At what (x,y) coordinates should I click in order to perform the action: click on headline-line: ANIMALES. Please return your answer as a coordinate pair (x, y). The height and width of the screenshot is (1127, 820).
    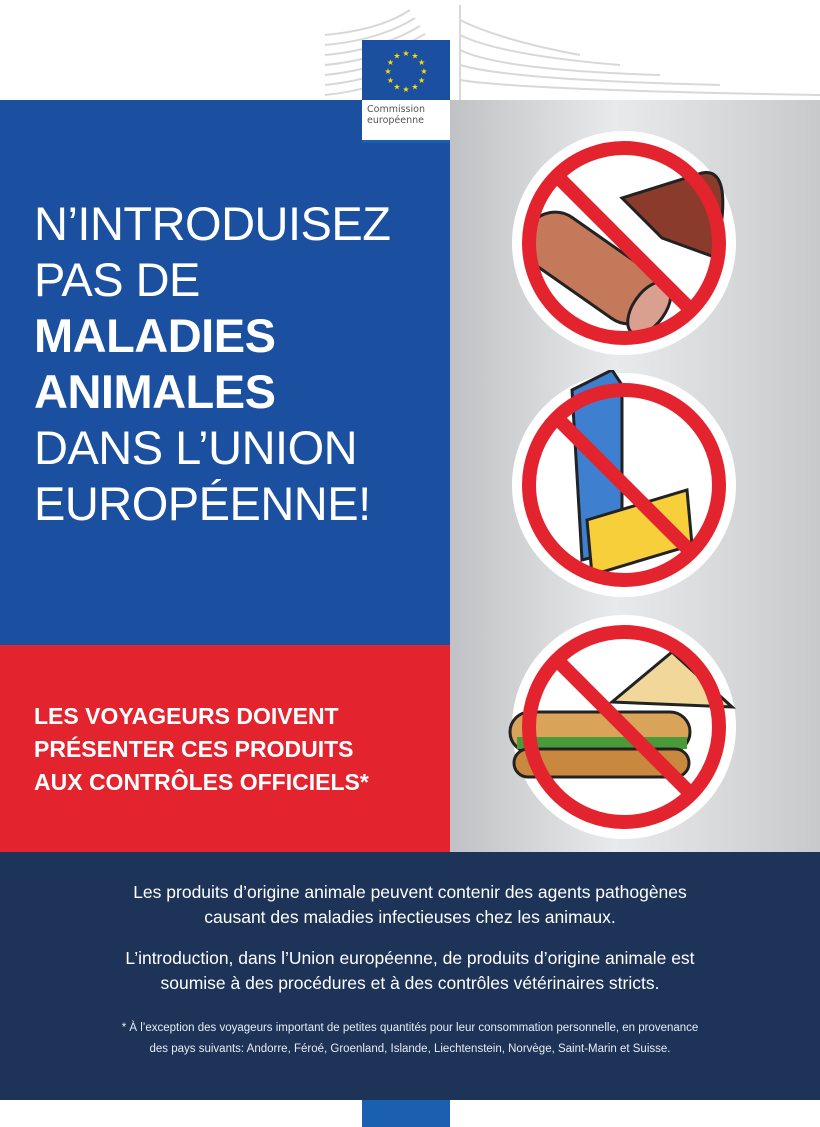
    Looking at the image, I should click on (155, 391).